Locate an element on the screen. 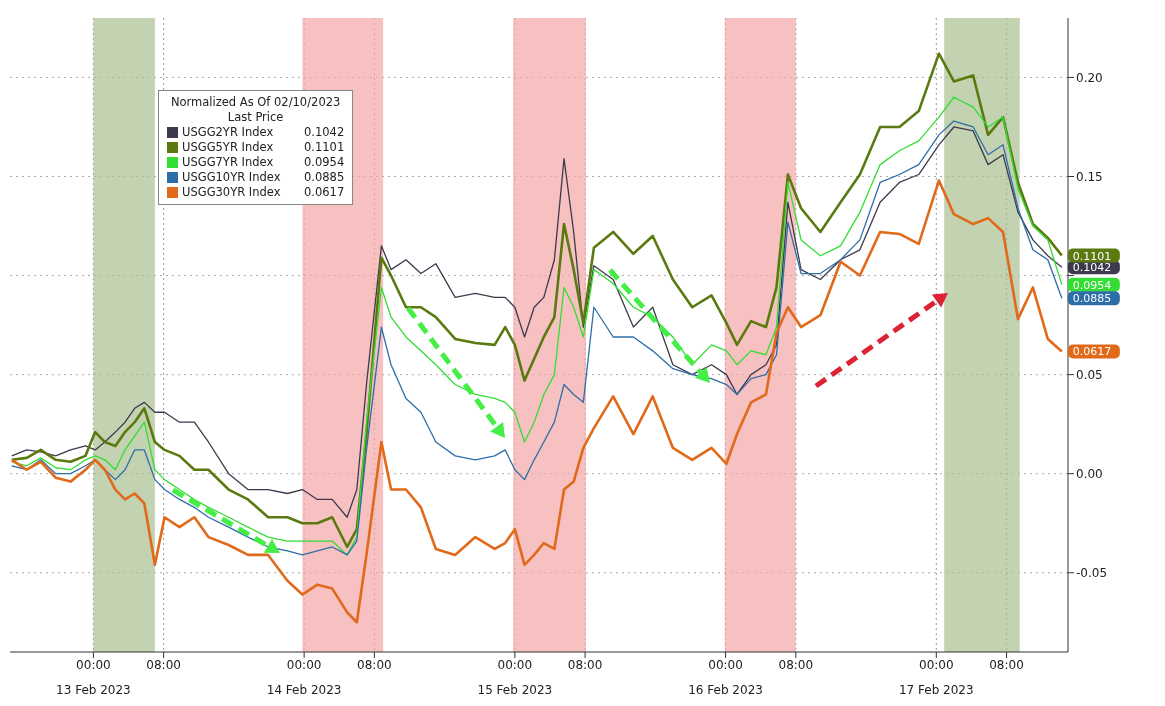 The width and height of the screenshot is (1165, 706). y-tick-label: 0.20 is located at coordinates (1089, 77).